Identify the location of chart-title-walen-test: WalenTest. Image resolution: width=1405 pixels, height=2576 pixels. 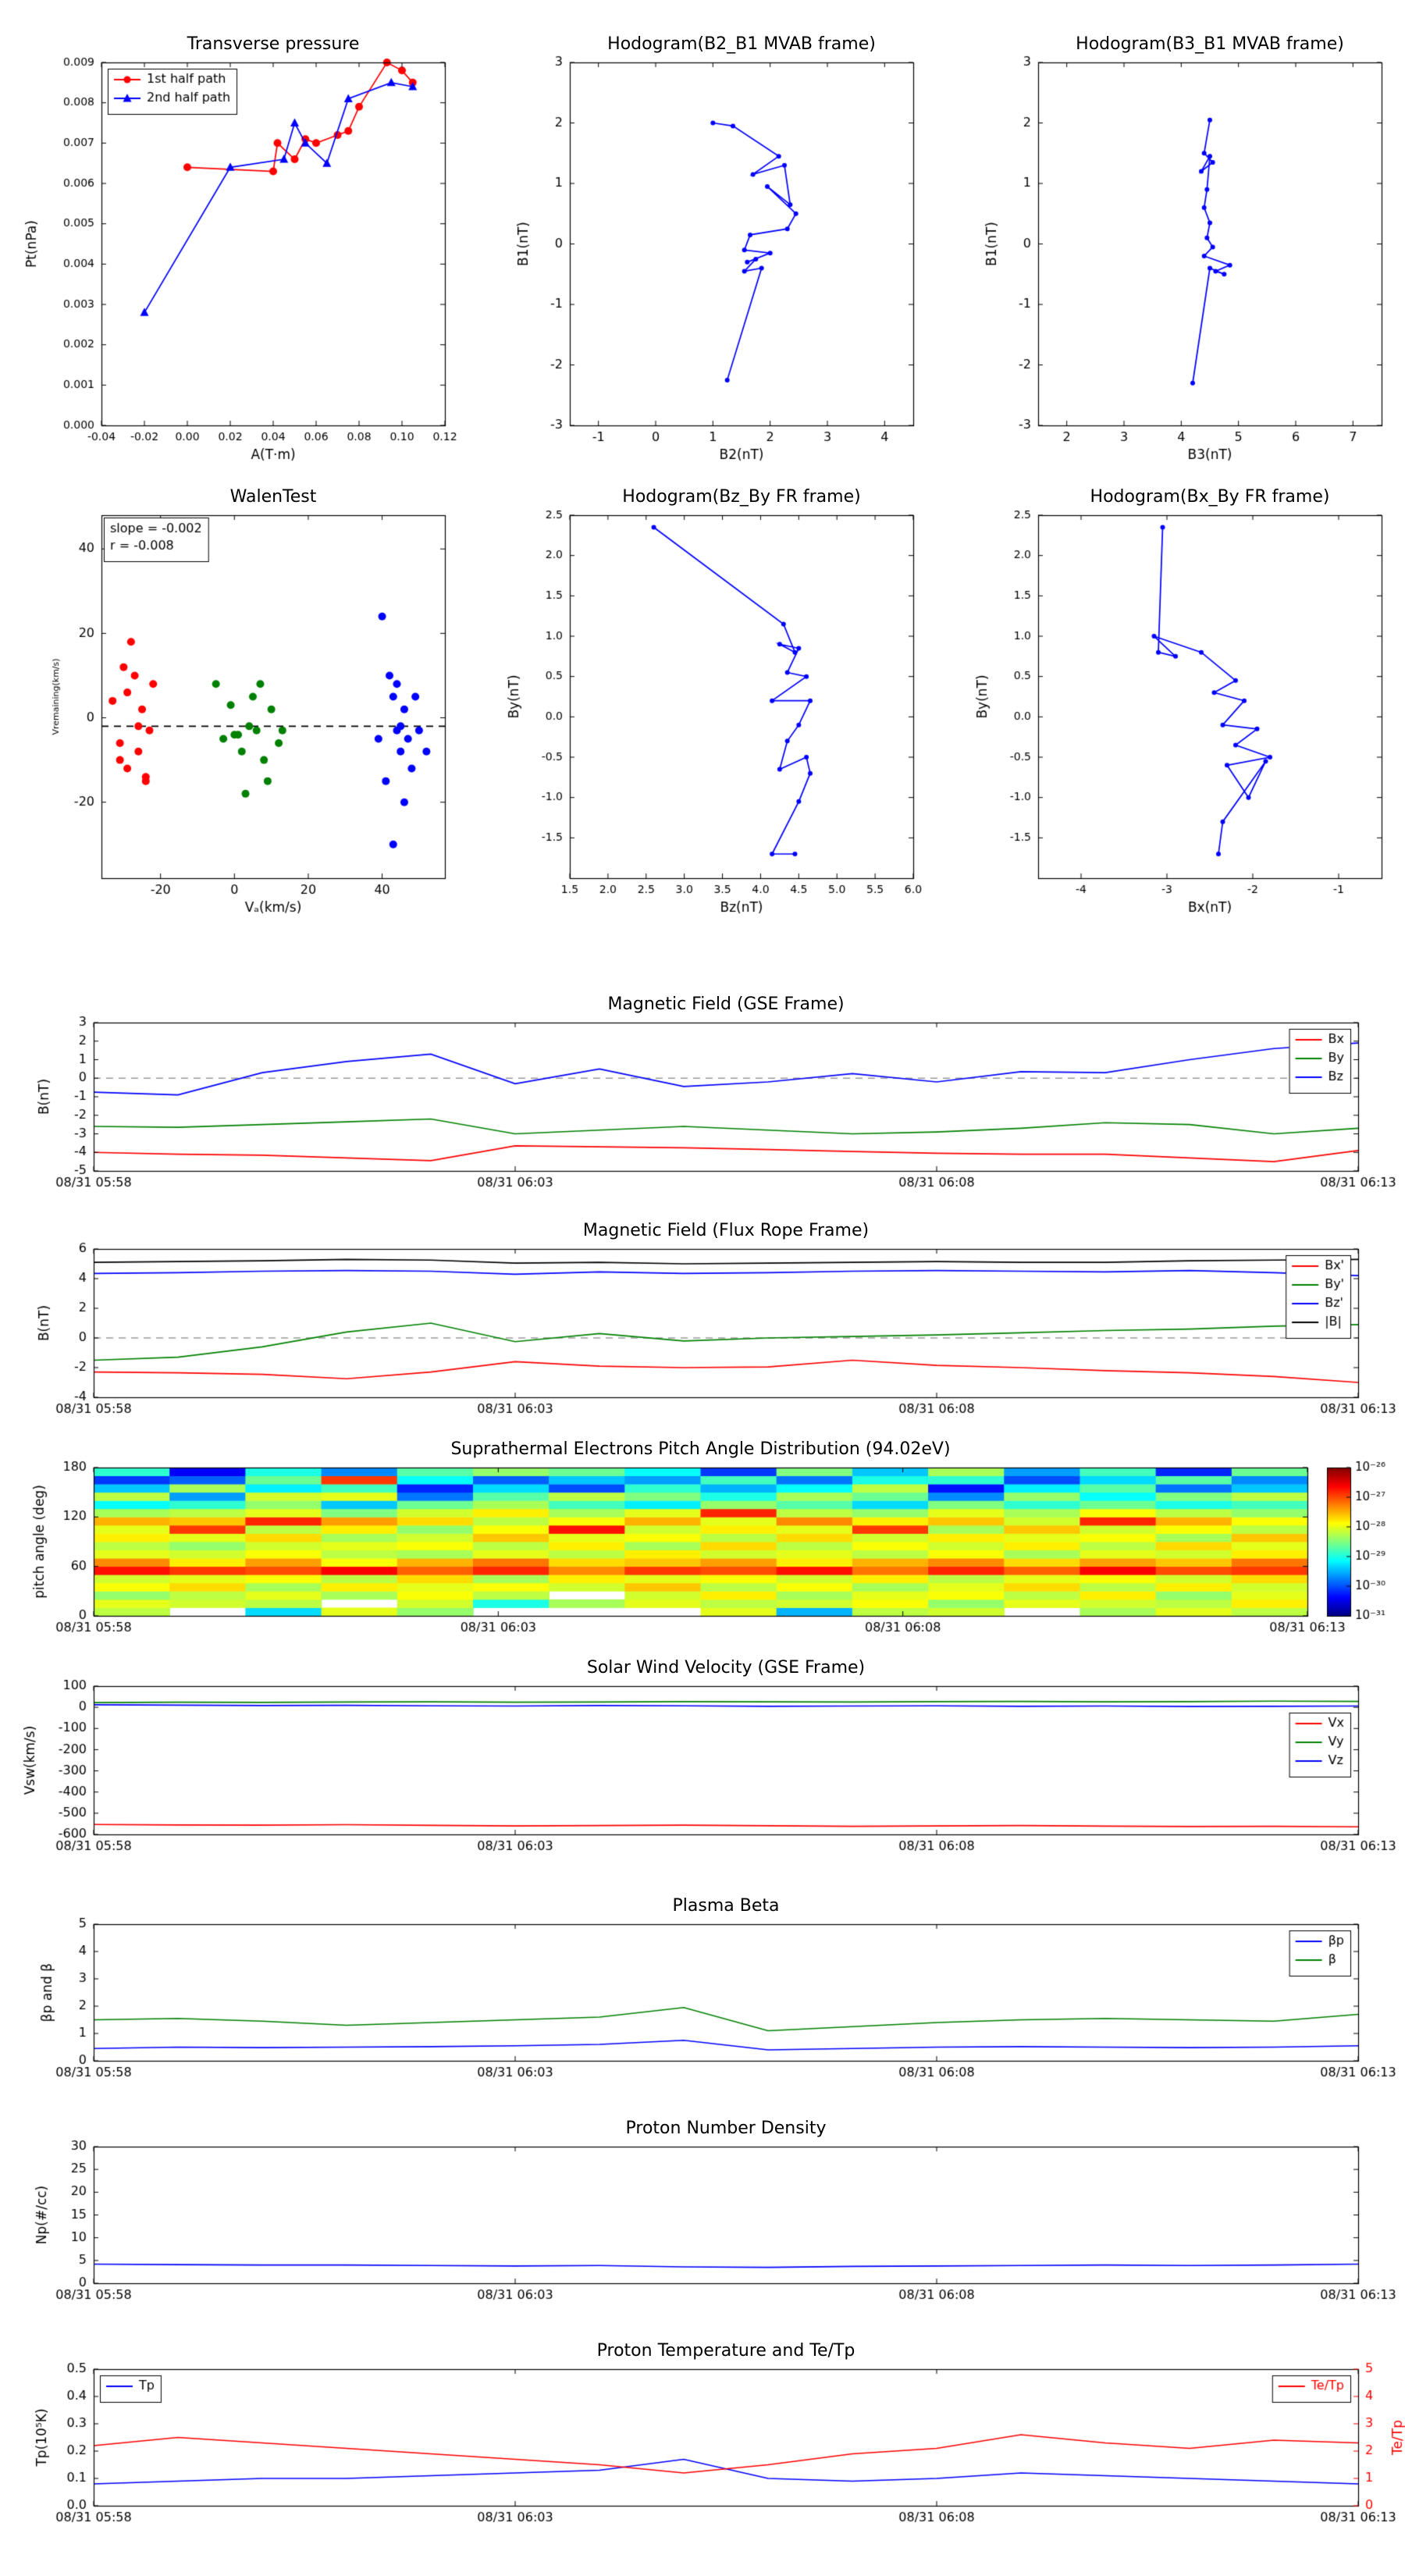
(273, 497).